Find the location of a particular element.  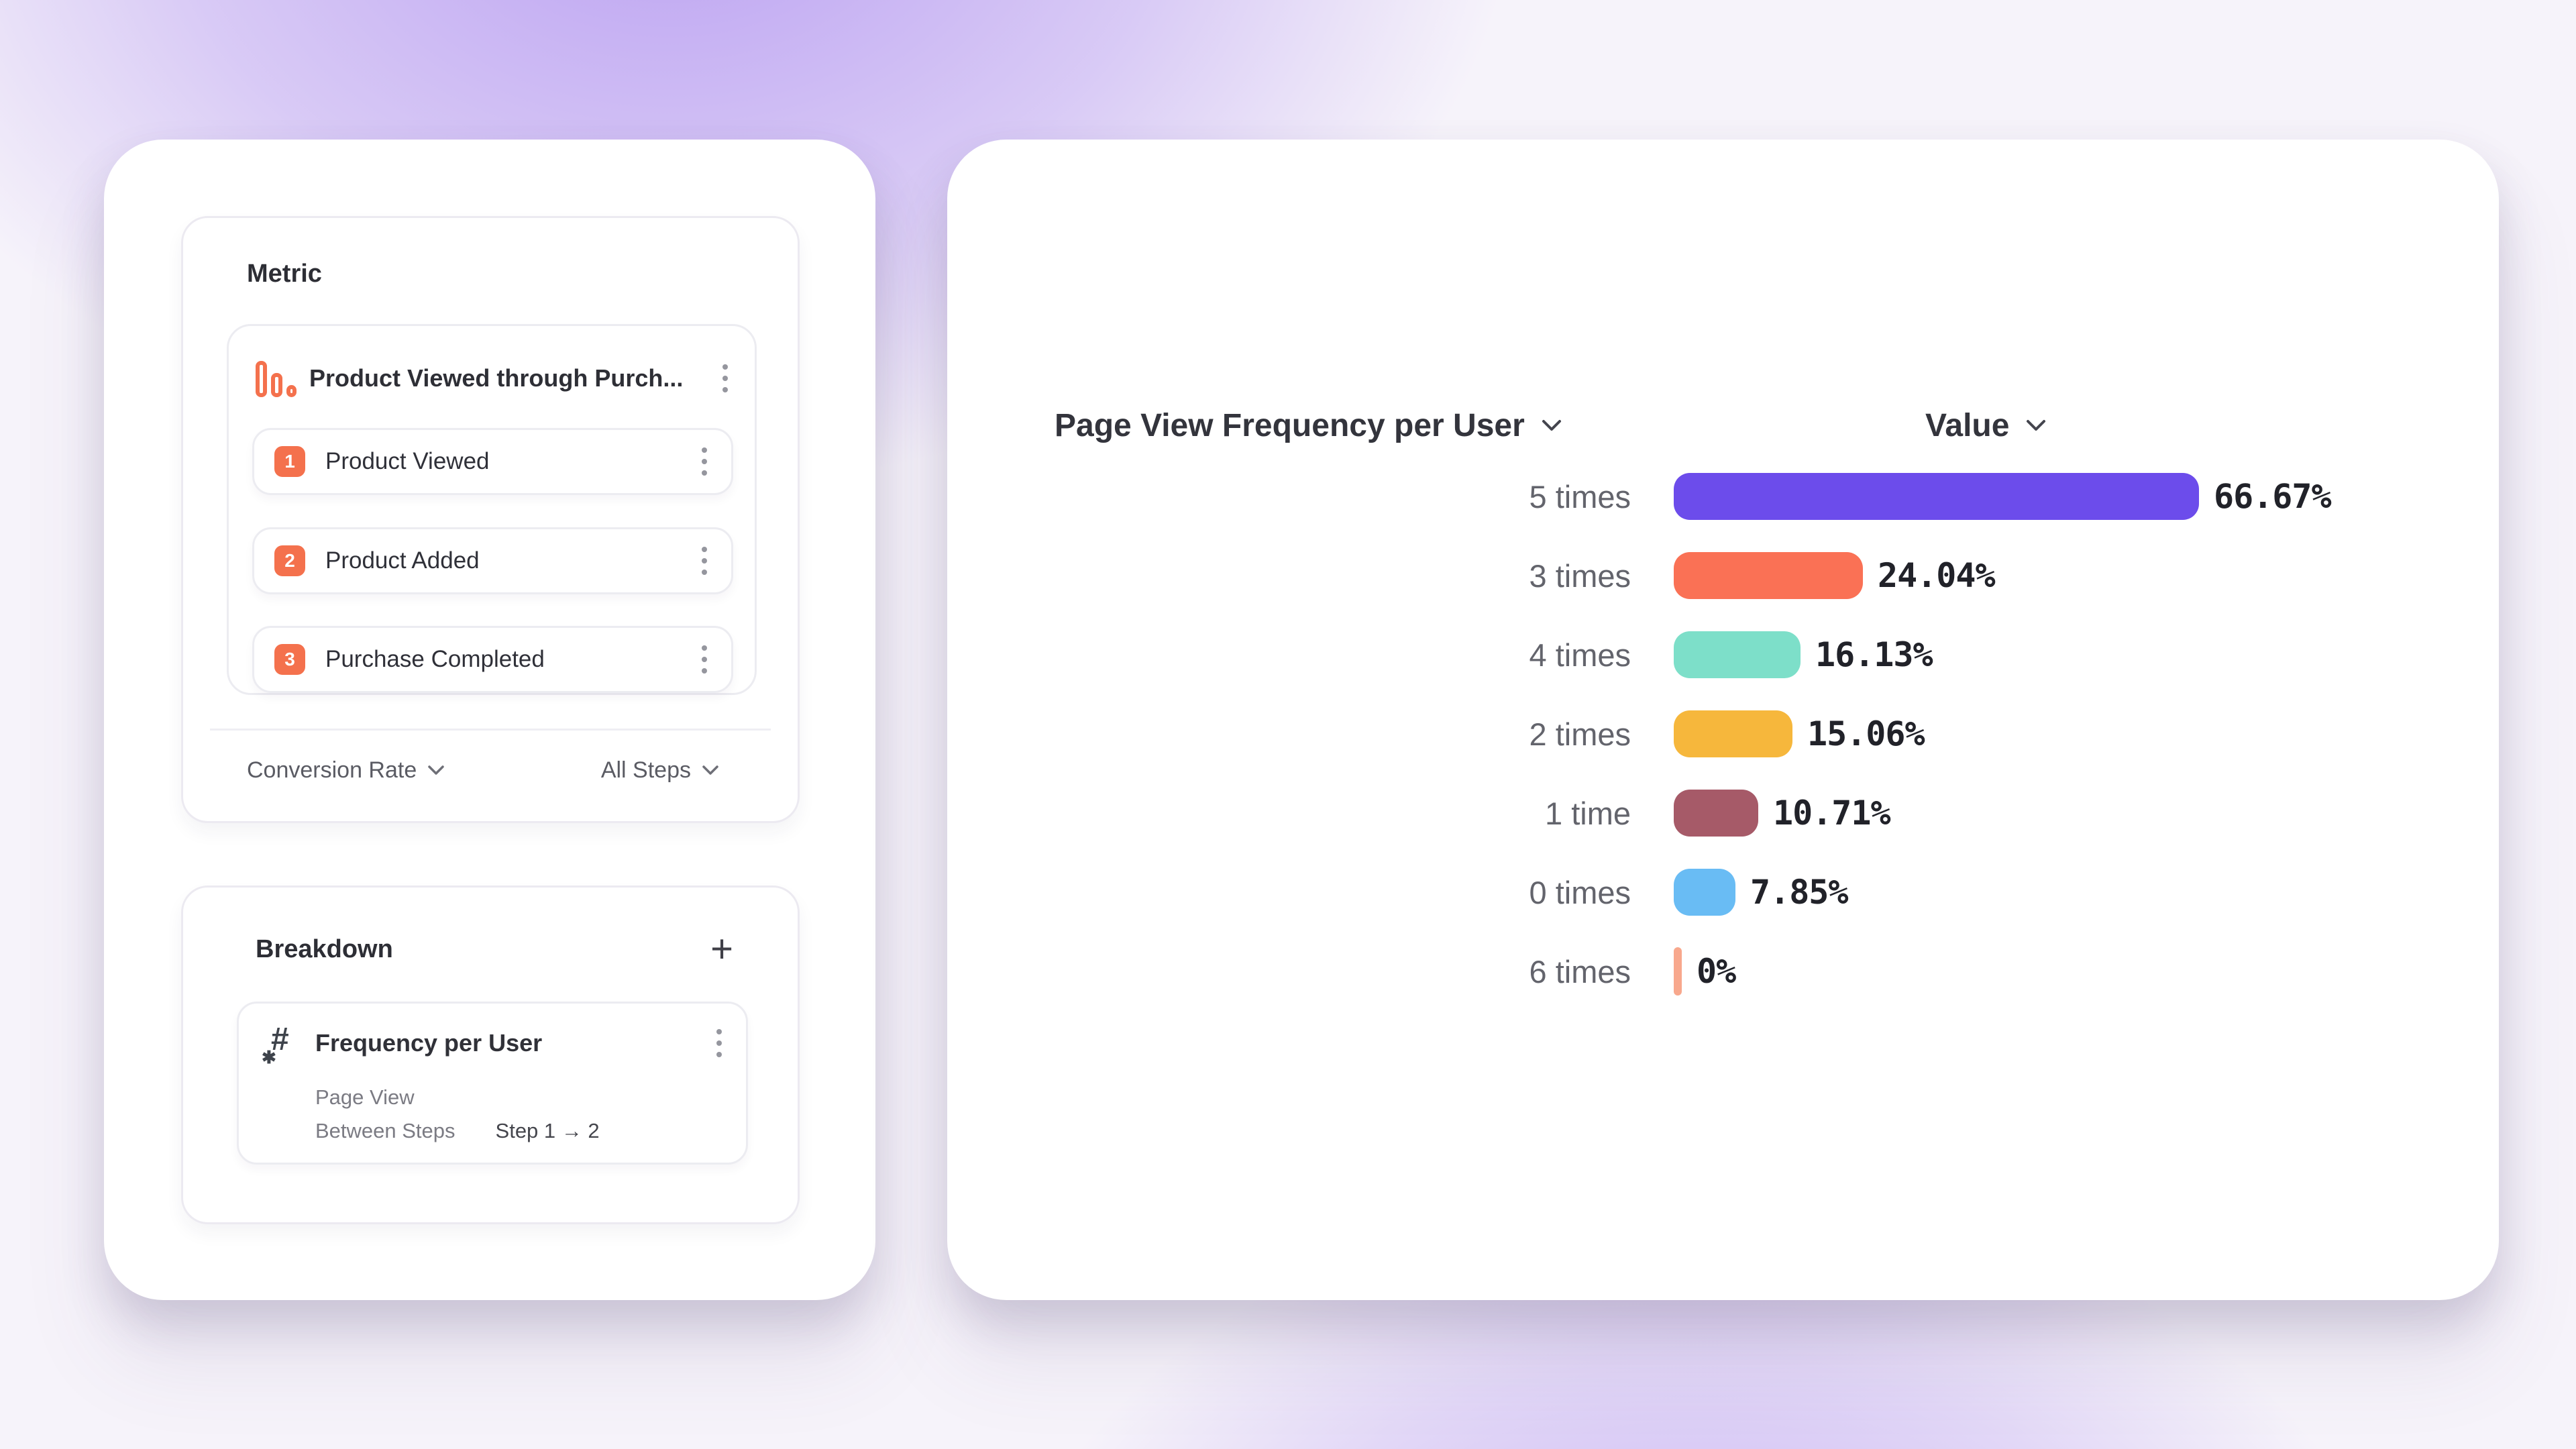

chart-value-label: 16.13% is located at coordinates (1874, 654).